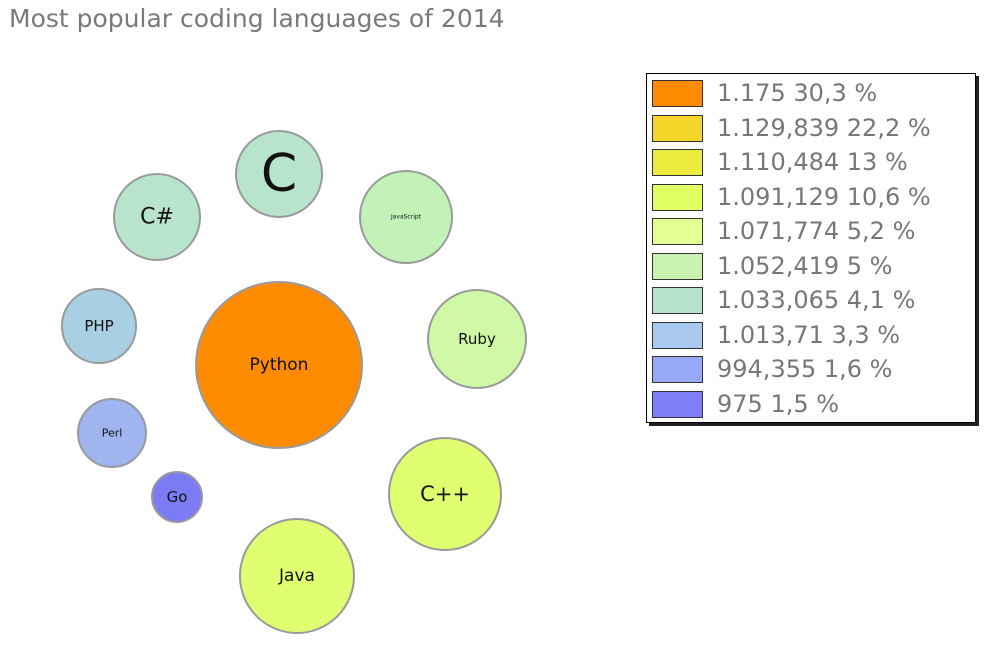 This screenshot has height=648, width=997. I want to click on chart-title: Most popular coding languages of 2014, so click(257, 18).